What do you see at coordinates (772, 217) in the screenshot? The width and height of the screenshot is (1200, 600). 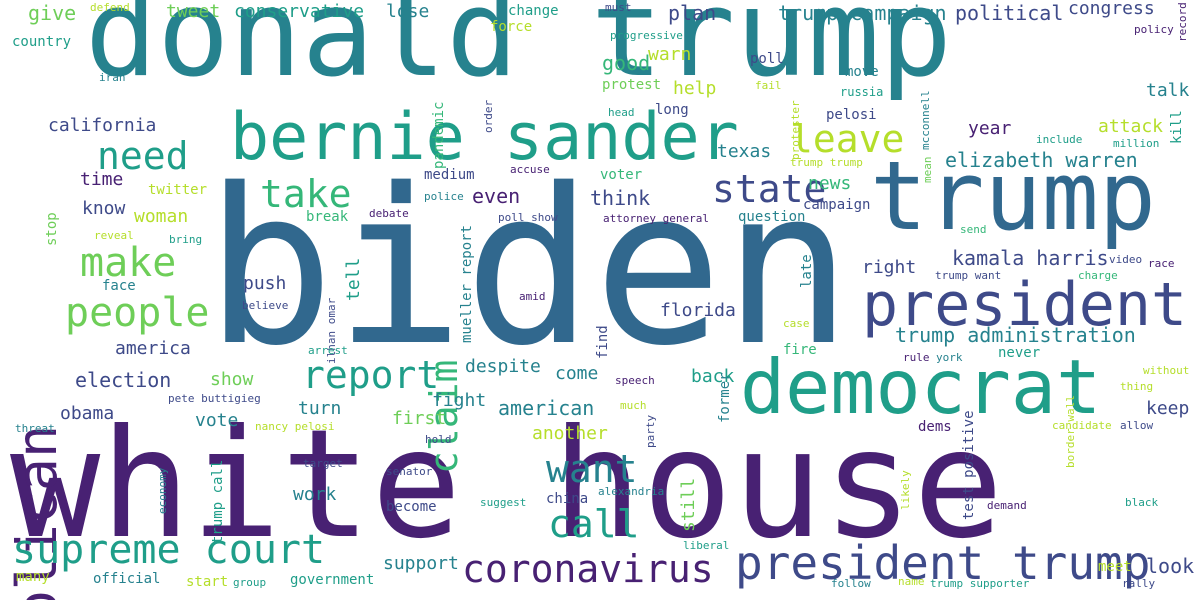 I see `word-cloud-term: question` at bounding box center [772, 217].